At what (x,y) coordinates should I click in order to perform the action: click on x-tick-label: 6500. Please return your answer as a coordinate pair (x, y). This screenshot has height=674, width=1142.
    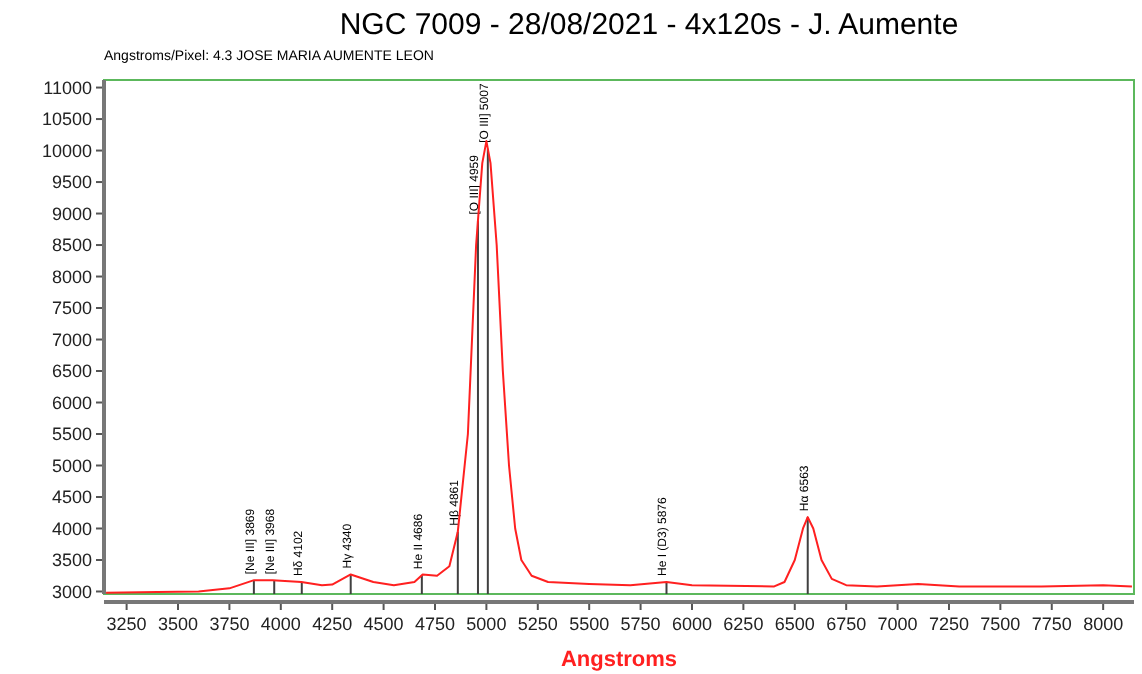
    Looking at the image, I should click on (794, 624).